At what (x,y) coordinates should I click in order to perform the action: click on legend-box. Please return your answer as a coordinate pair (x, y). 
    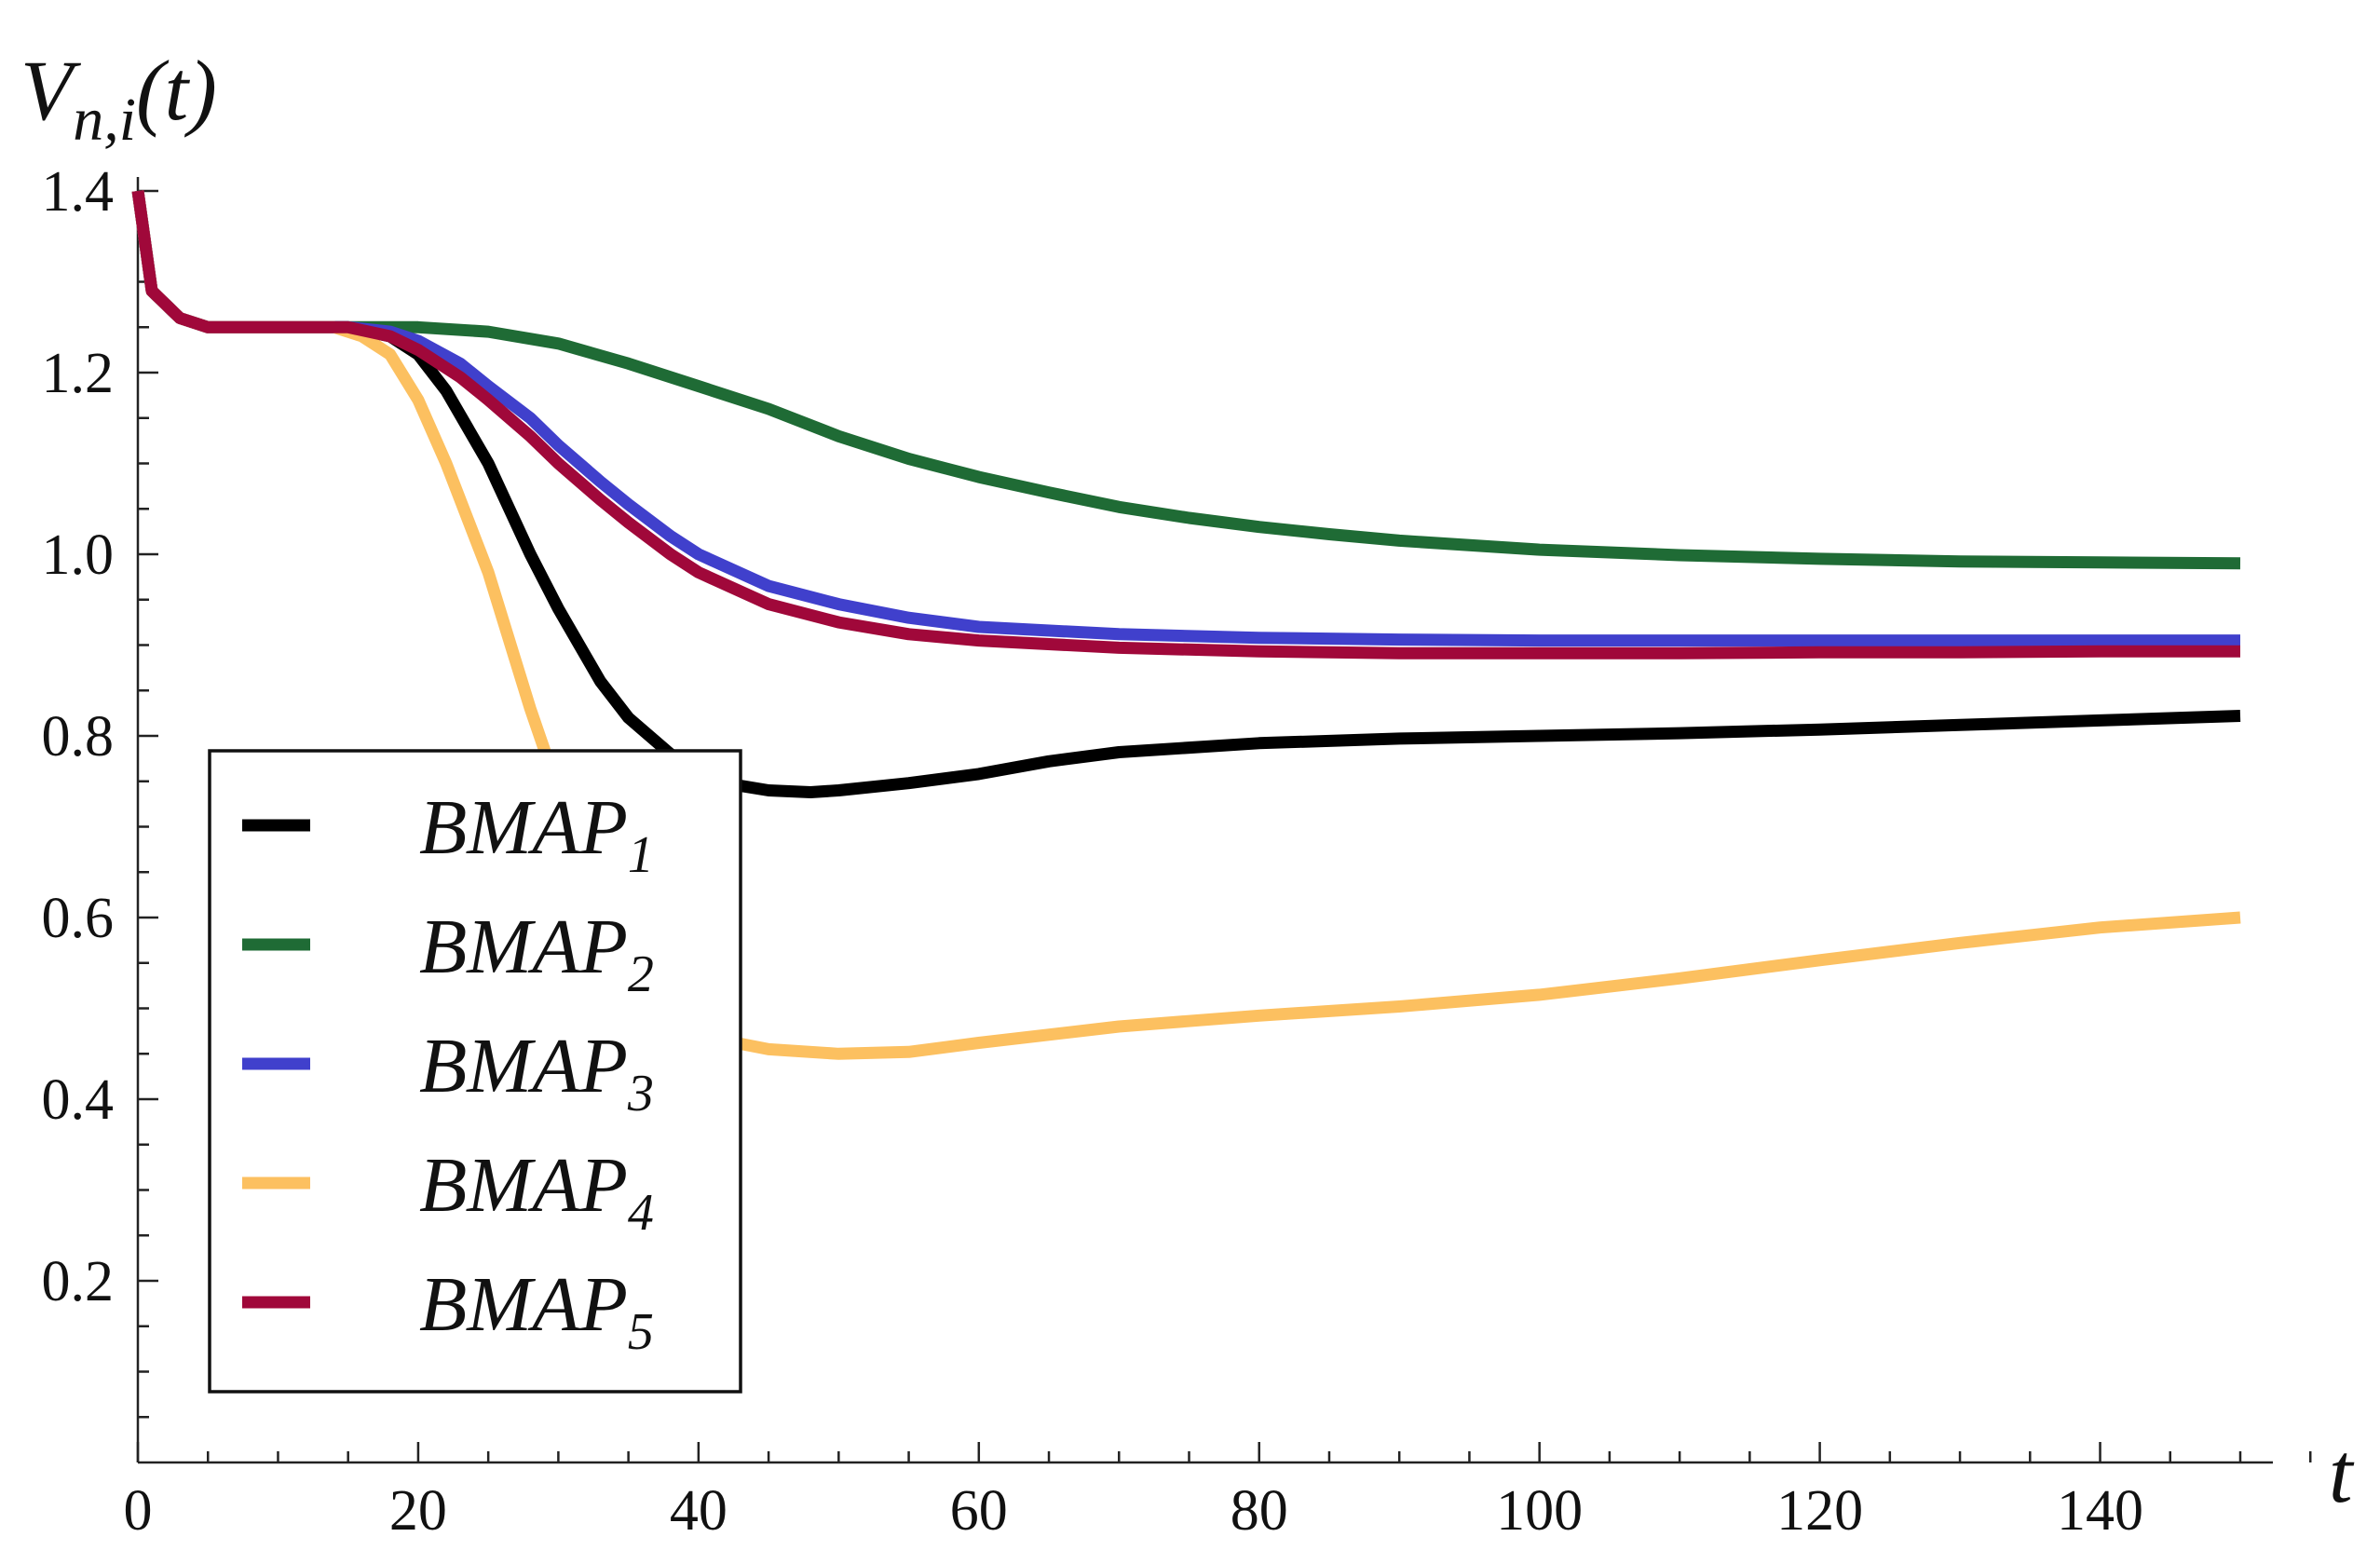
    Looking at the image, I should click on (475, 1071).